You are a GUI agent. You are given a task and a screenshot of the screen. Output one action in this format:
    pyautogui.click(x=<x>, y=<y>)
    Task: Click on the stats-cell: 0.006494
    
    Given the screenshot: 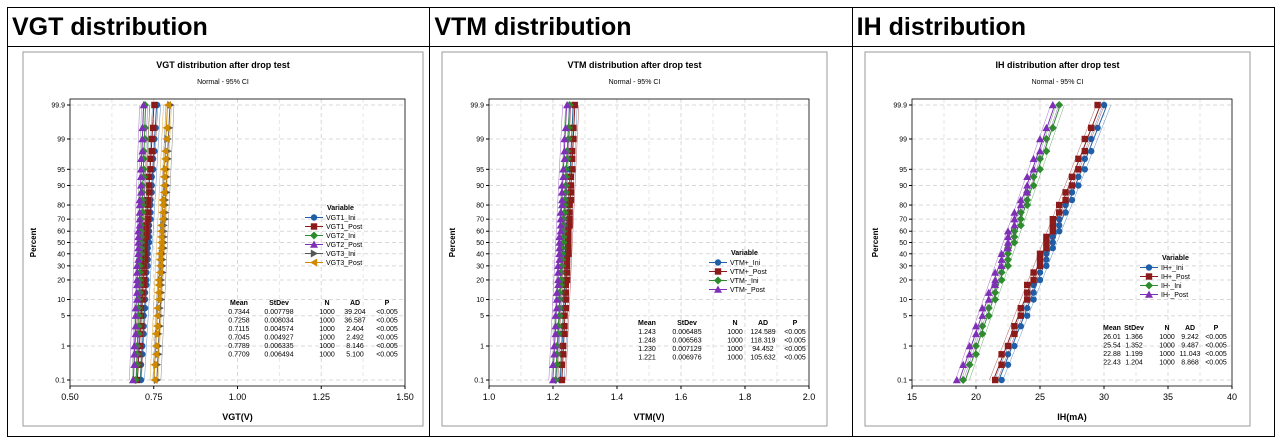 What is the action you would take?
    pyautogui.click(x=278, y=355)
    